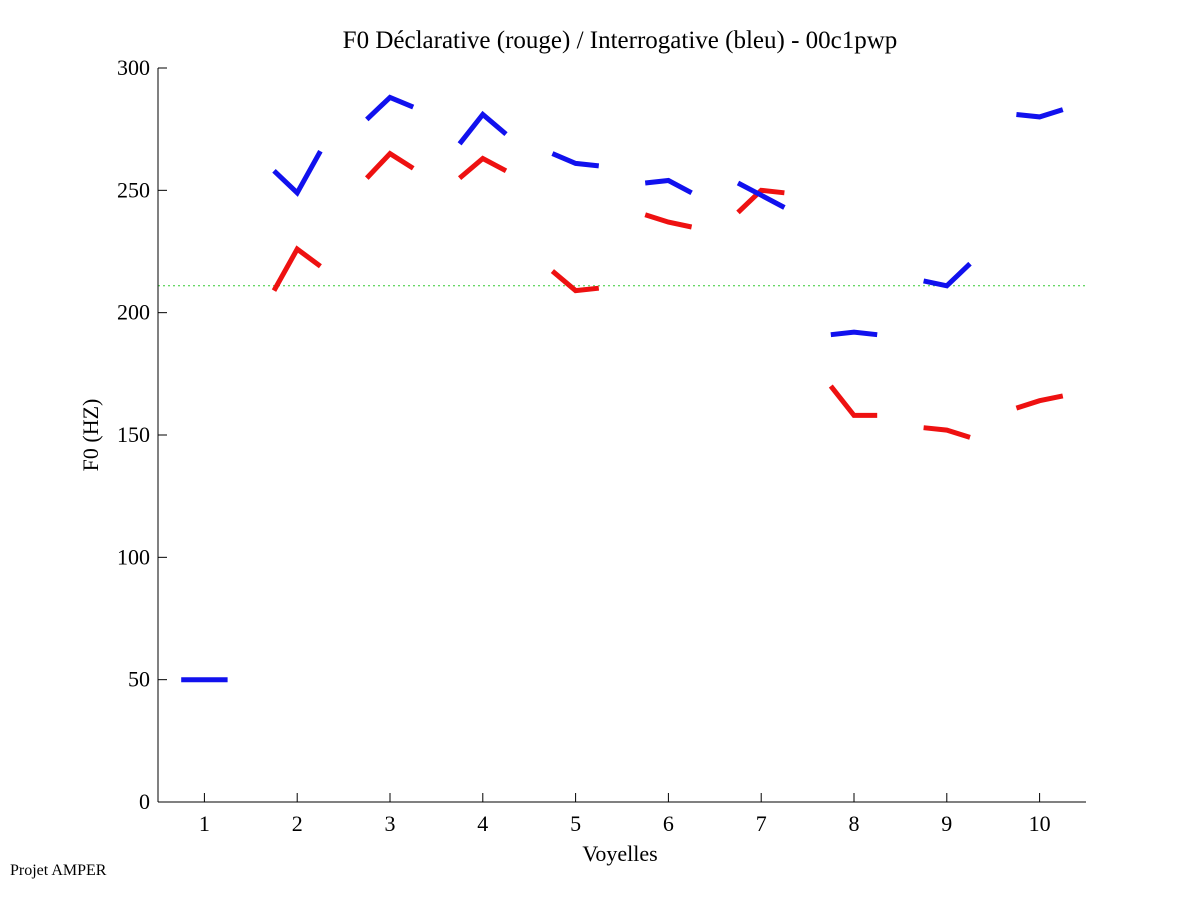 The width and height of the screenshot is (1201, 901). Describe the element at coordinates (133, 312) in the screenshot. I see `y-tick-label: 200` at that location.